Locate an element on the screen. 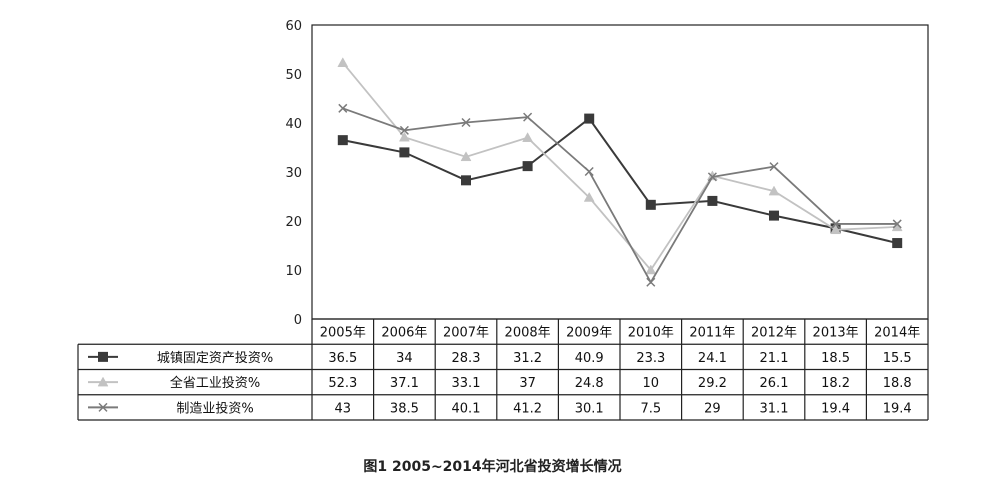 The image size is (985, 488). x-tick-label: 2006年 is located at coordinates (404, 333).